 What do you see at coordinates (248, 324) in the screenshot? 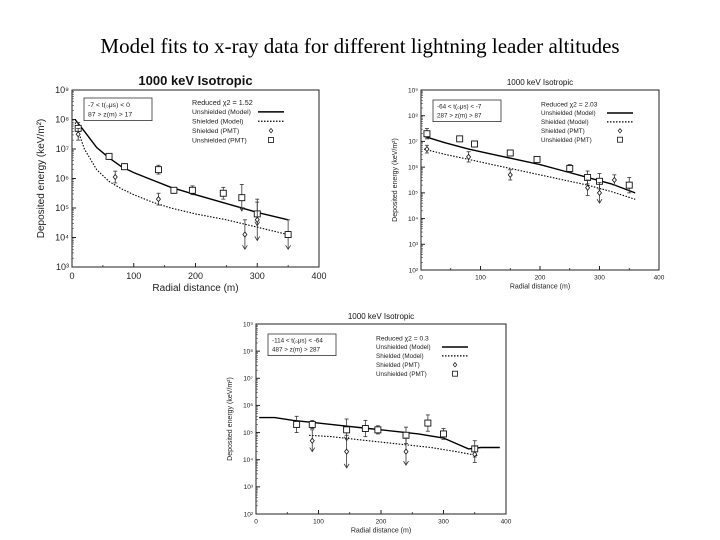
I see `chart-3-ytick-label-7: 10⁹` at bounding box center [248, 324].